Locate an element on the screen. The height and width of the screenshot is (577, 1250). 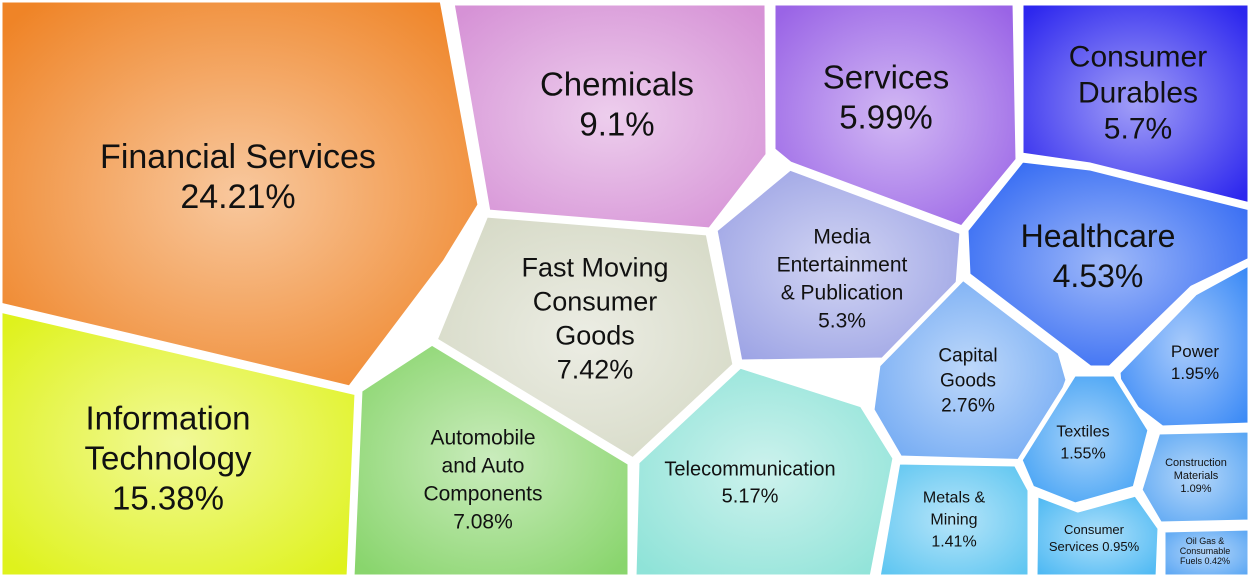
cell-label-consumer-durables: Consumer Durables 5.7% is located at coordinates (1138, 93).